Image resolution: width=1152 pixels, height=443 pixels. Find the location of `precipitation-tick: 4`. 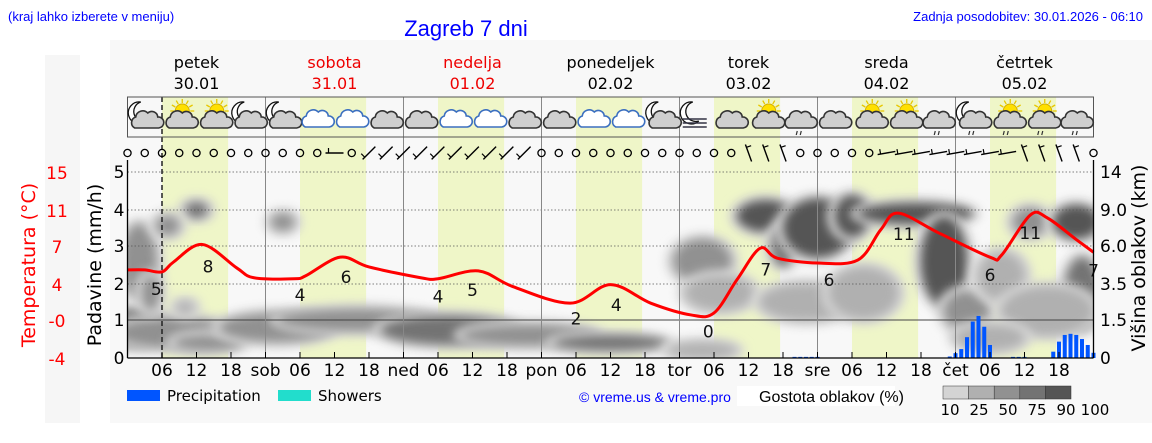

precipitation-tick: 4 is located at coordinates (119, 211).